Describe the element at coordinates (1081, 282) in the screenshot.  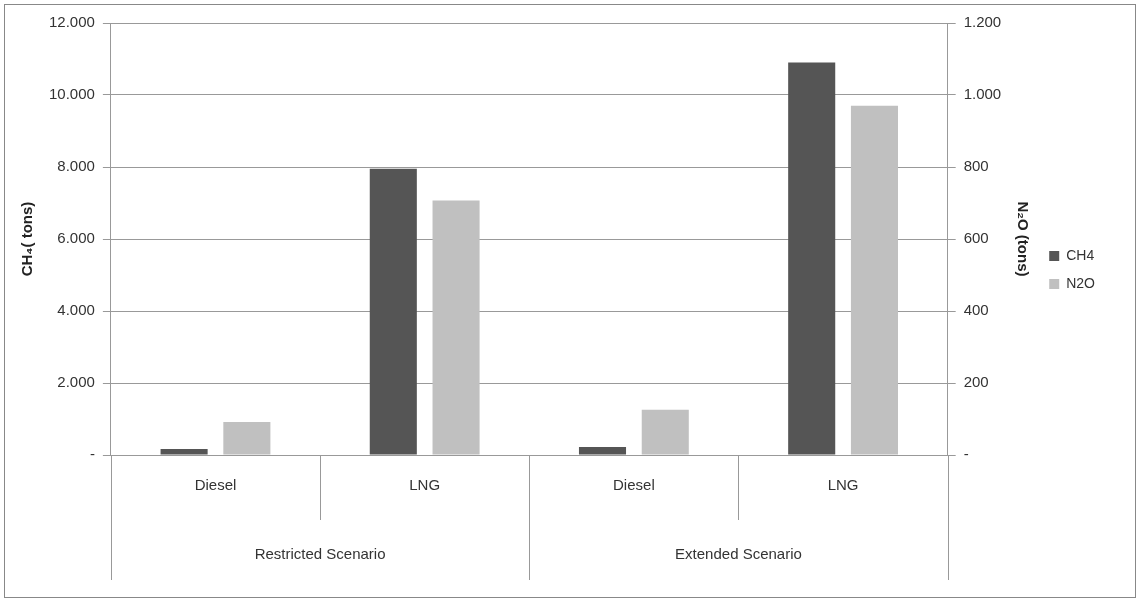
I see `legend-label: N2O` at that location.